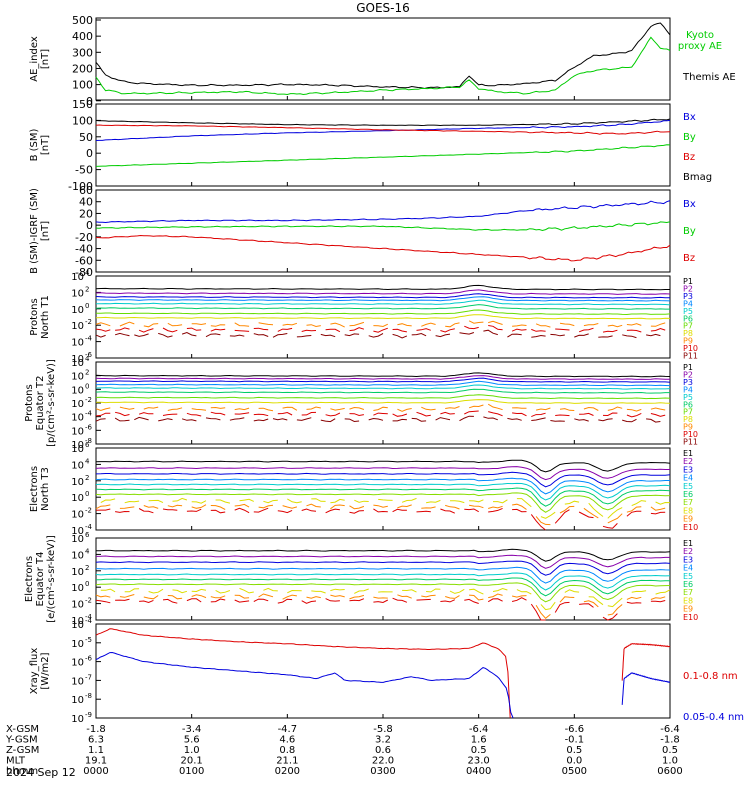 This screenshot has width=750, height=800. I want to click on y-axis-label: North T1, so click(45, 317).